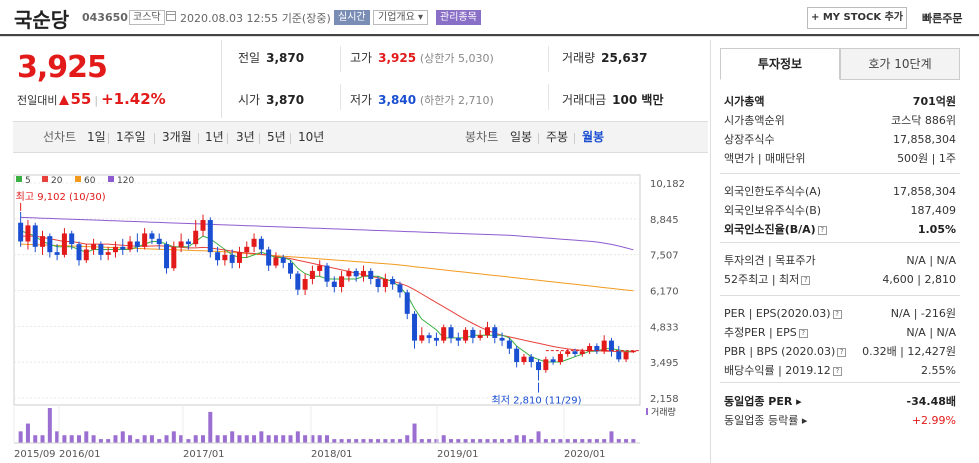 This screenshot has height=463, width=979. Describe the element at coordinates (766, 420) in the screenshot. I see `info-row-label: 동일업종 등락률 ▸` at that location.